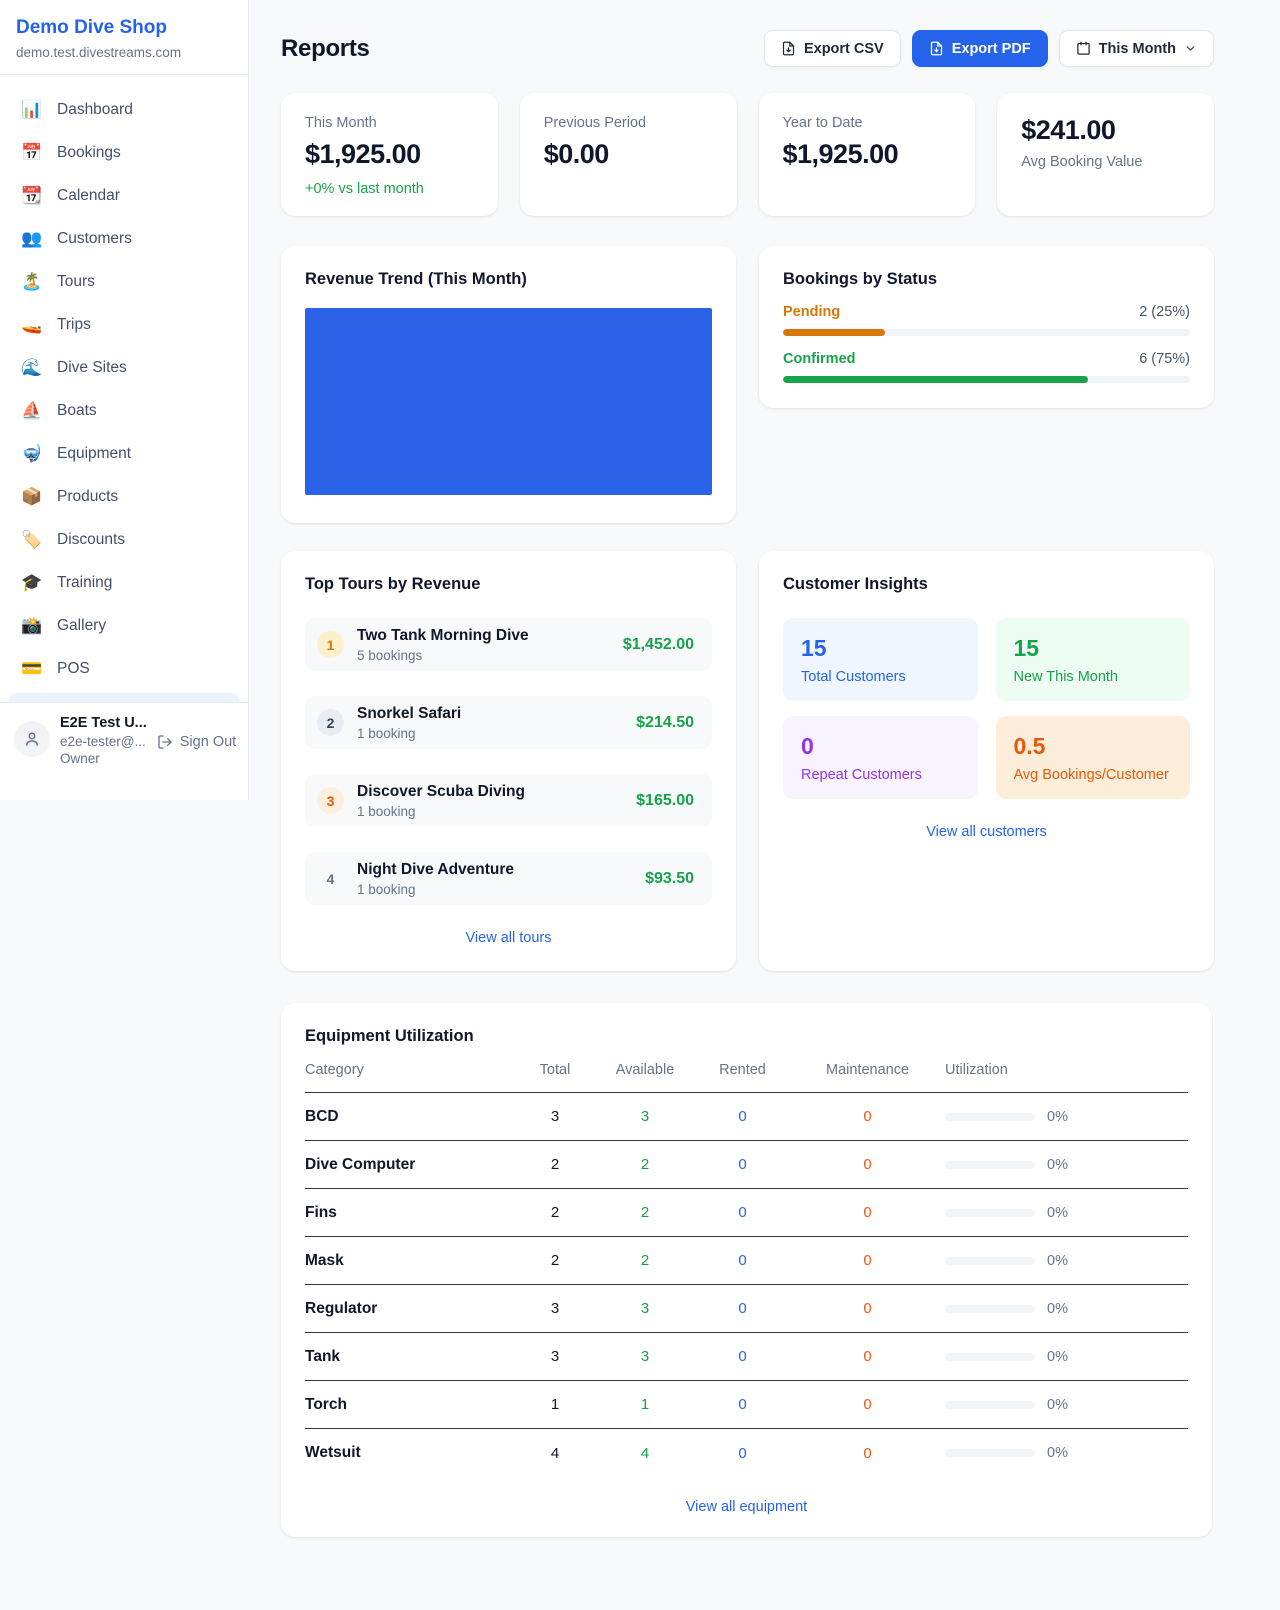 Image resolution: width=1280 pixels, height=1610 pixels. I want to click on tour-name: Two Tank Morning Dive, so click(443, 635).